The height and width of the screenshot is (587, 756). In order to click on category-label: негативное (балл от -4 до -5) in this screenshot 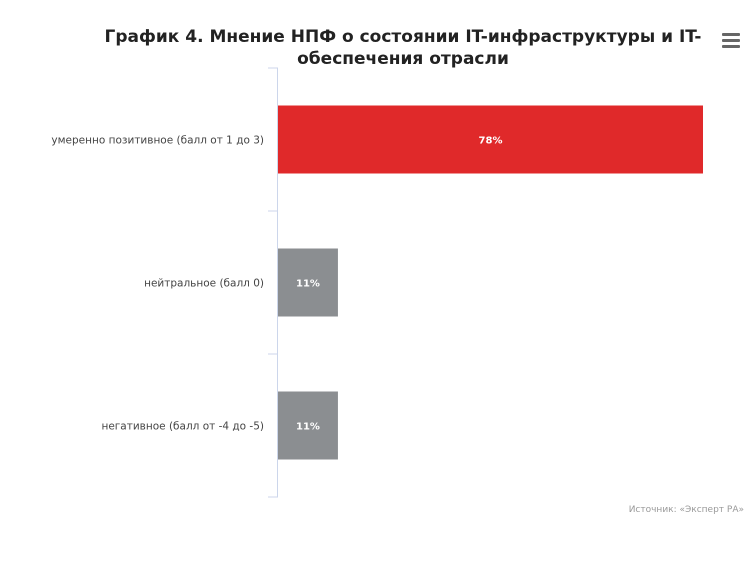, I will do `click(182, 427)`.